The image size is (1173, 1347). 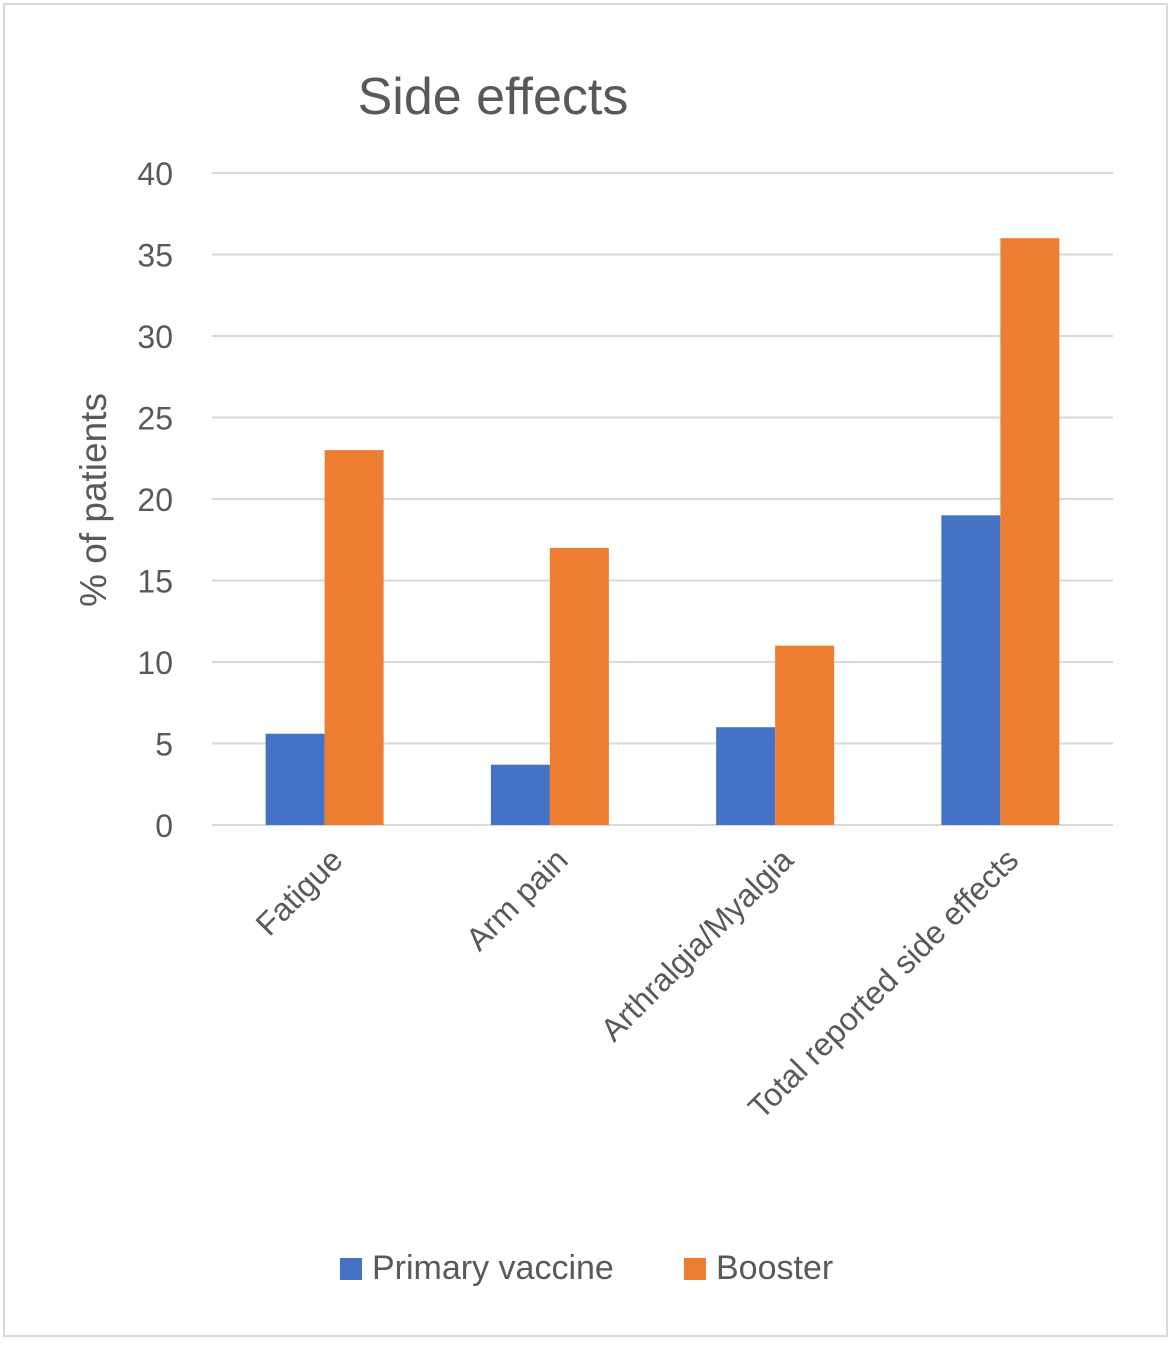 I want to click on y-tick-label: 35, so click(x=155, y=256).